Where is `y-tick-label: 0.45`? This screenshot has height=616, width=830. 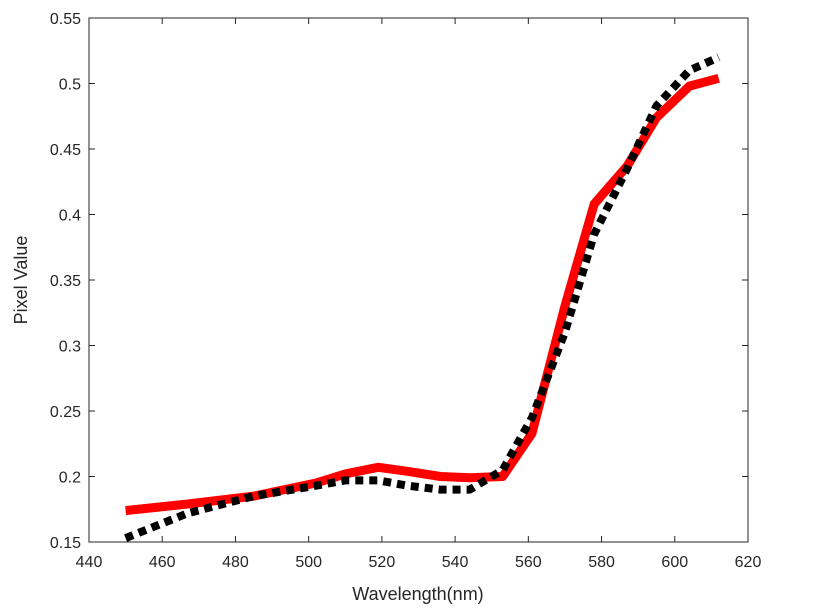
y-tick-label: 0.45 is located at coordinates (65, 150).